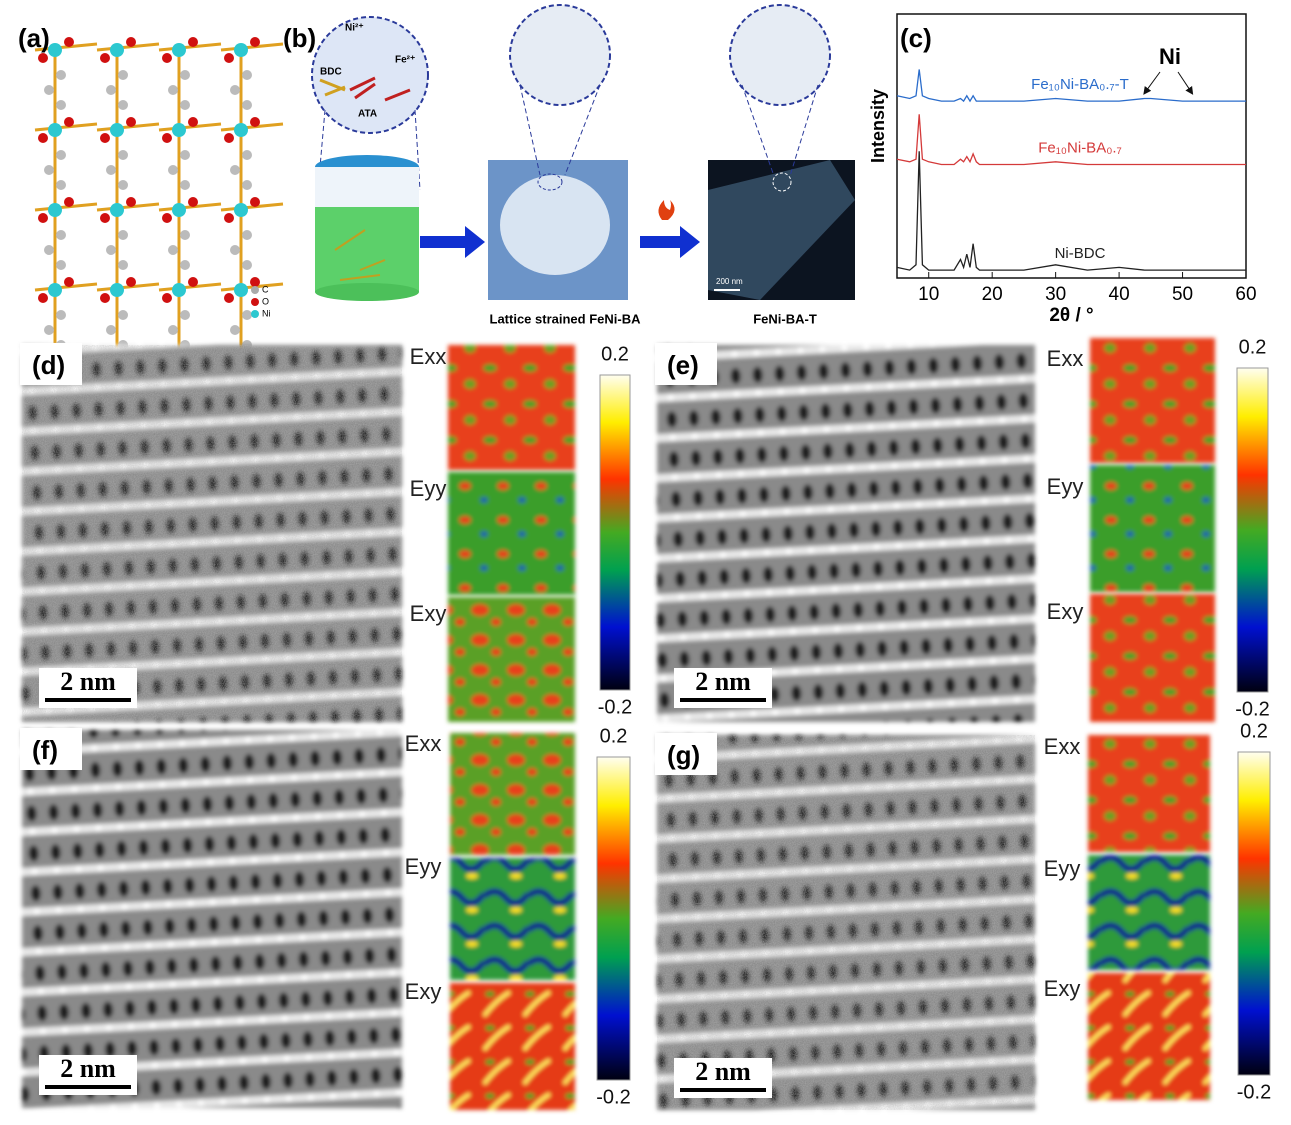 This screenshot has width=1291, height=1125. What do you see at coordinates (428, 488) in the screenshot?
I see `strain-component: Eyy` at bounding box center [428, 488].